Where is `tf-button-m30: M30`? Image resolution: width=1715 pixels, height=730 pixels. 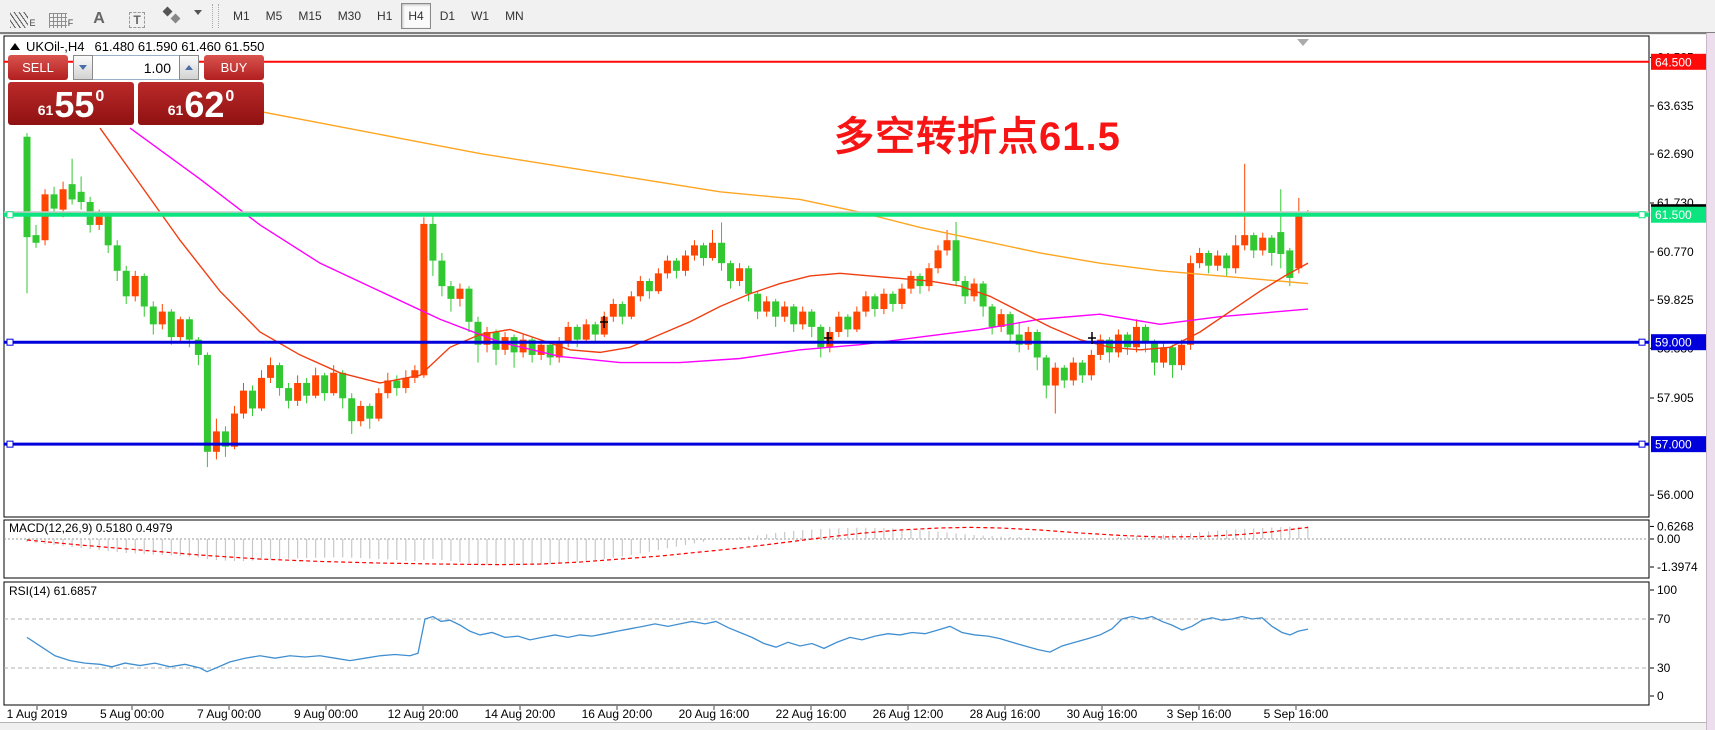 tf-button-m30: M30 is located at coordinates (349, 16).